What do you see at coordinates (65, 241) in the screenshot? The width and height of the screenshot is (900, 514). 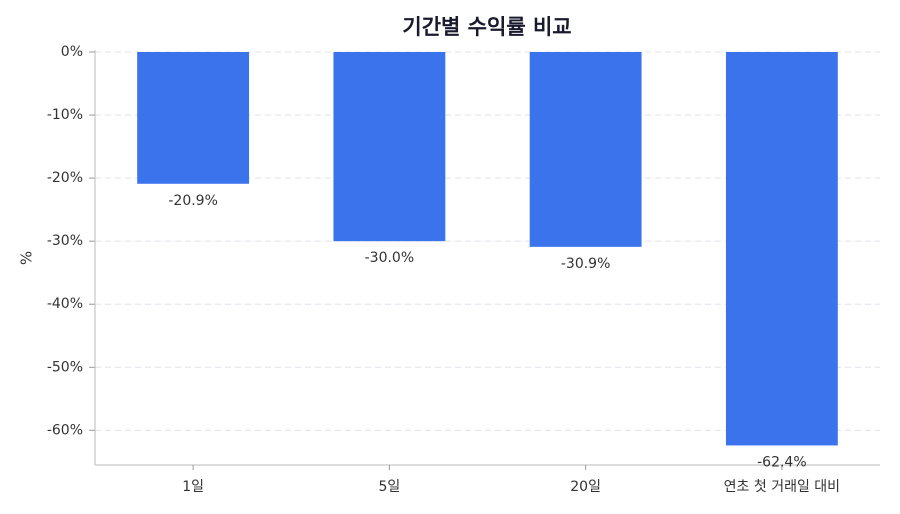 I see `y-tick-label: -30%` at bounding box center [65, 241].